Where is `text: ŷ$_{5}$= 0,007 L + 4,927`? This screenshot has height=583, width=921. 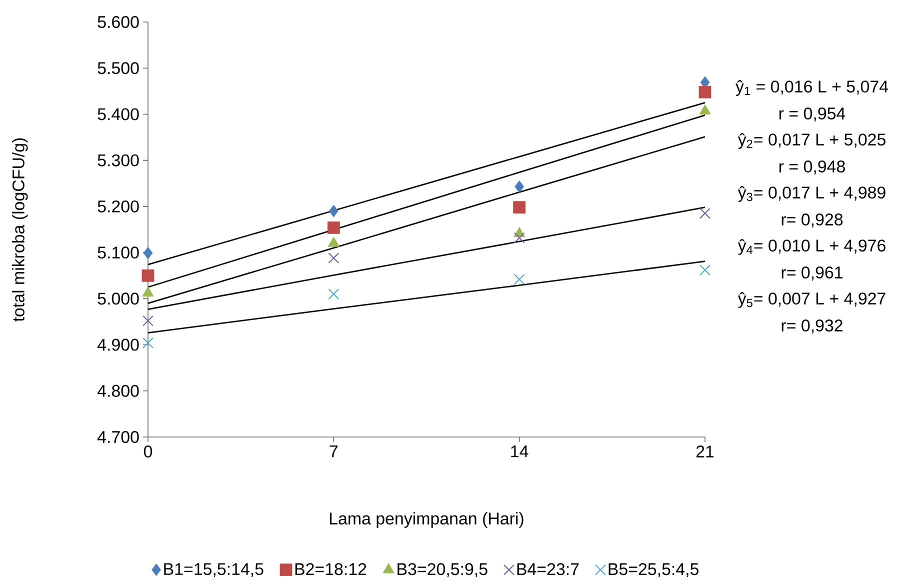
text: ŷ$_{5}$= 0,007 L + 4,927 is located at coordinates (812, 300).